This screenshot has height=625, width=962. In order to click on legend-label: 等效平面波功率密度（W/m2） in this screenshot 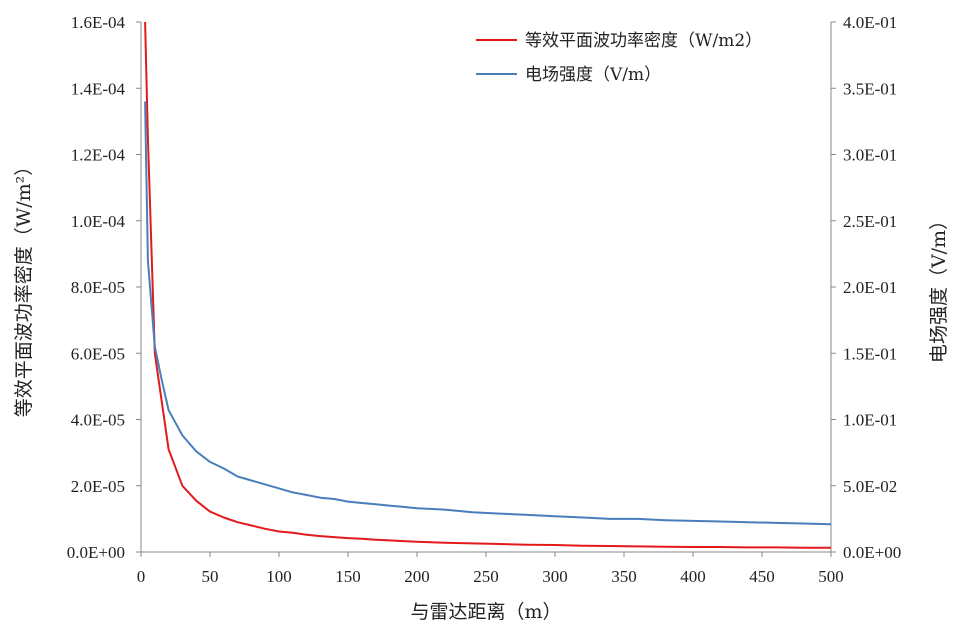, I will do `click(643, 41)`.